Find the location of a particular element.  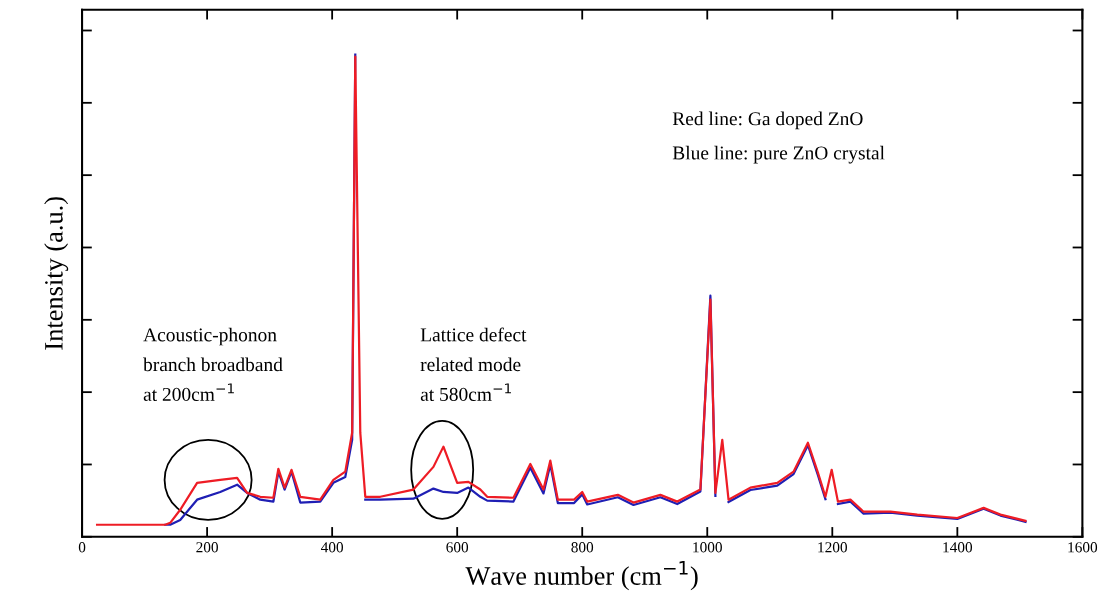

x-tick-label: 1200 is located at coordinates (832, 547).